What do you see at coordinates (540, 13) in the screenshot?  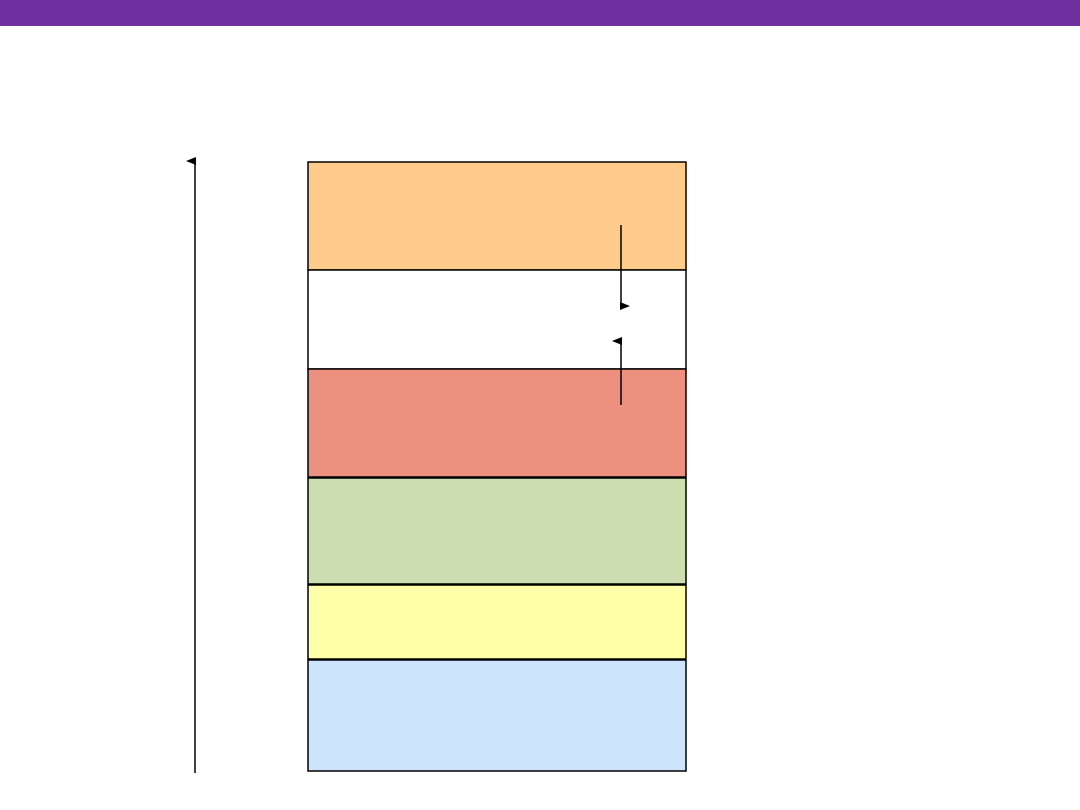 I see `header-bar` at bounding box center [540, 13].